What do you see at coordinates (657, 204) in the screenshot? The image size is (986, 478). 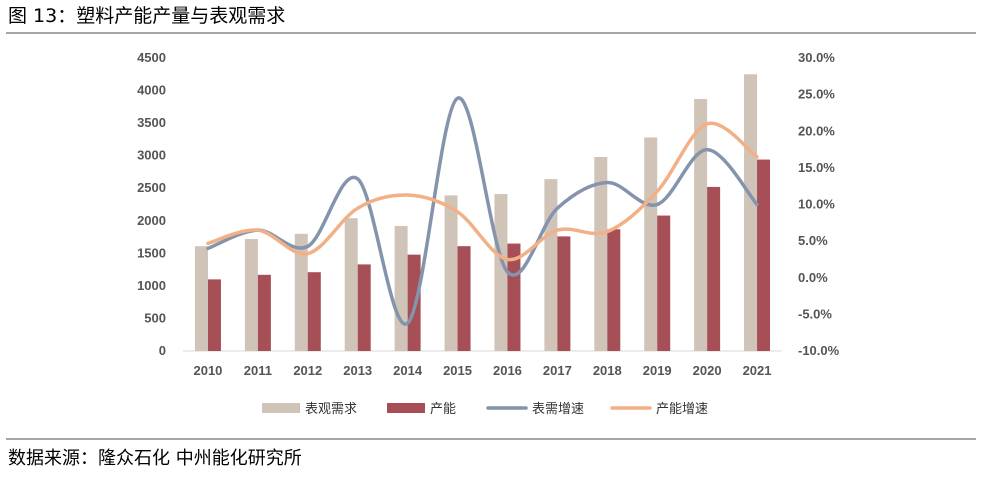 I see `line-demand-growth-point-2019` at bounding box center [657, 204].